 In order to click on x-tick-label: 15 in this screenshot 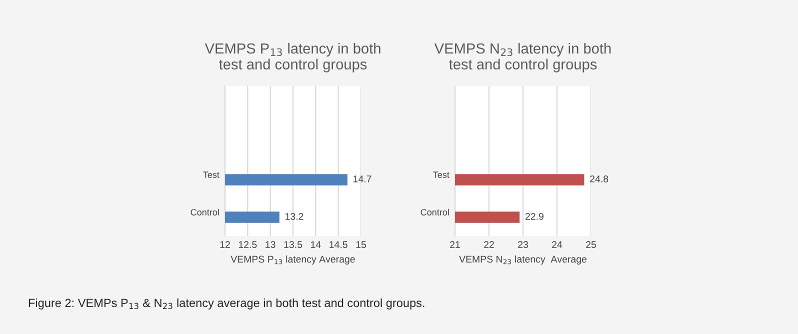, I will do `click(361, 244)`.